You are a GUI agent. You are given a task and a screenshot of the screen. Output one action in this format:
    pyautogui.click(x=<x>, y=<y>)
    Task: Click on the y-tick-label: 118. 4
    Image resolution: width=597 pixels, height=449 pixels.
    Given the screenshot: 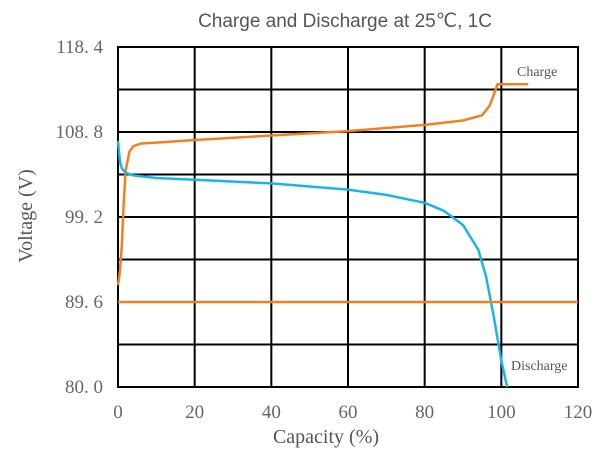 What is the action you would take?
    pyautogui.click(x=79, y=47)
    